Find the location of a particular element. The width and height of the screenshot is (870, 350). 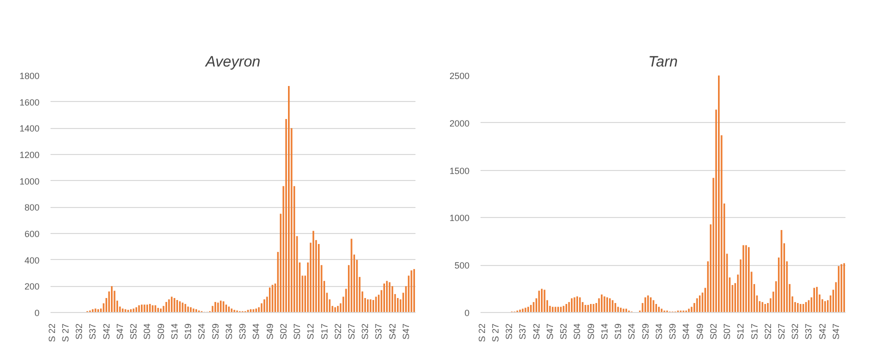

y-tick-label: 2500 is located at coordinates (459, 76).